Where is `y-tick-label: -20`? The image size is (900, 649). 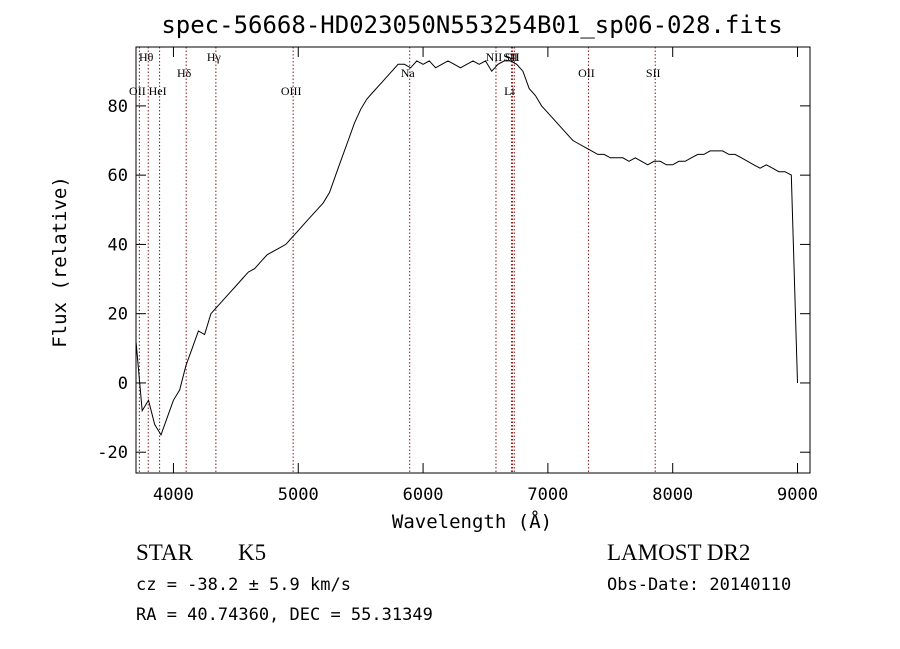
y-tick-label: -20 is located at coordinates (112, 453).